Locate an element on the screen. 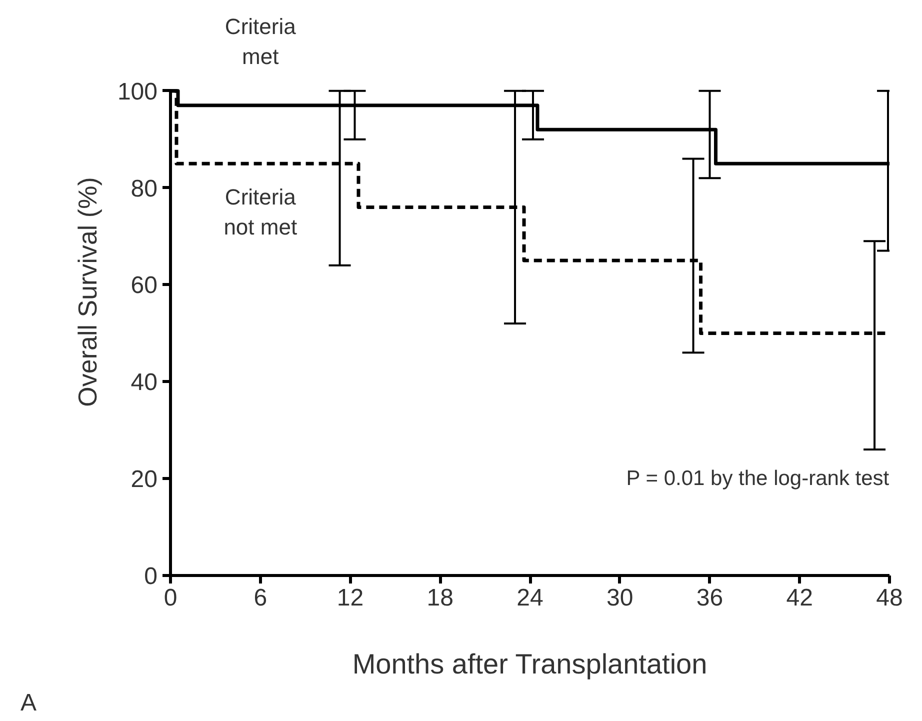 The height and width of the screenshot is (721, 922). x-tick-label: 24 is located at coordinates (530, 598).